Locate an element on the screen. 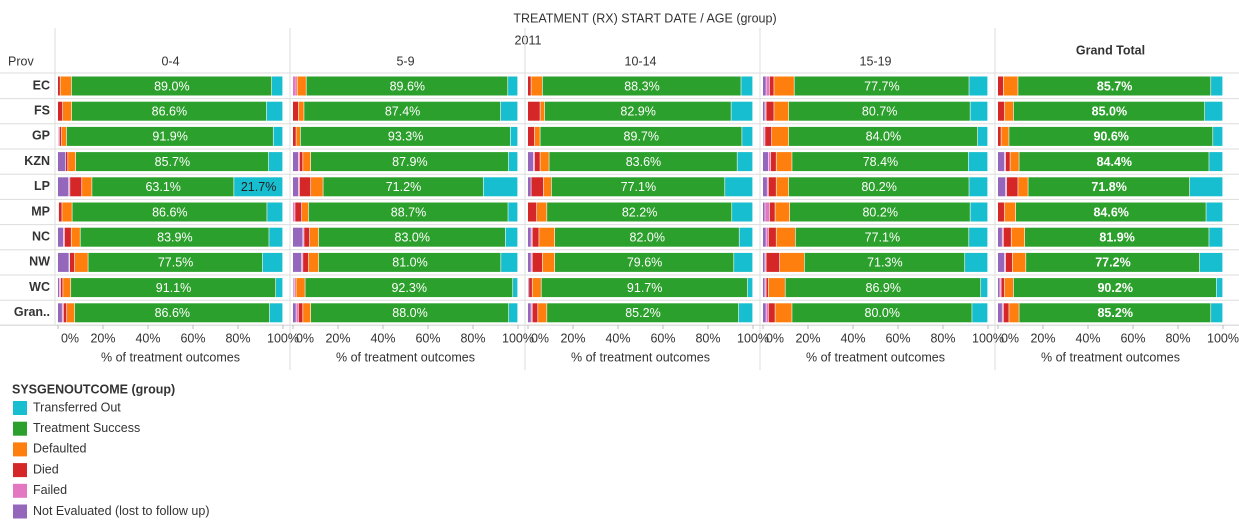  value-label: 82.2% is located at coordinates (639, 212).